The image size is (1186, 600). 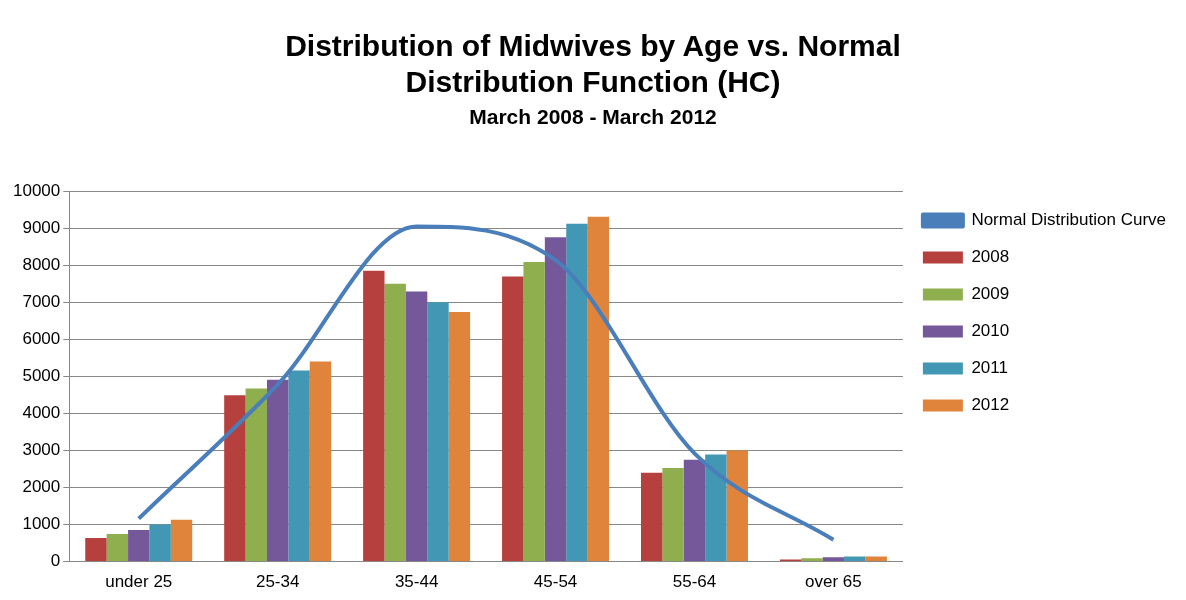 What do you see at coordinates (41, 264) in the screenshot?
I see `y-tick-label: 8000` at bounding box center [41, 264].